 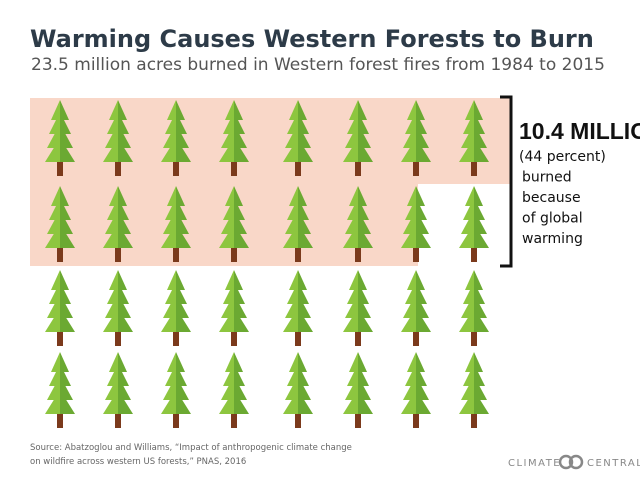 What do you see at coordinates (270, 141) in the screenshot?
I see `highlight` at bounding box center [270, 141].